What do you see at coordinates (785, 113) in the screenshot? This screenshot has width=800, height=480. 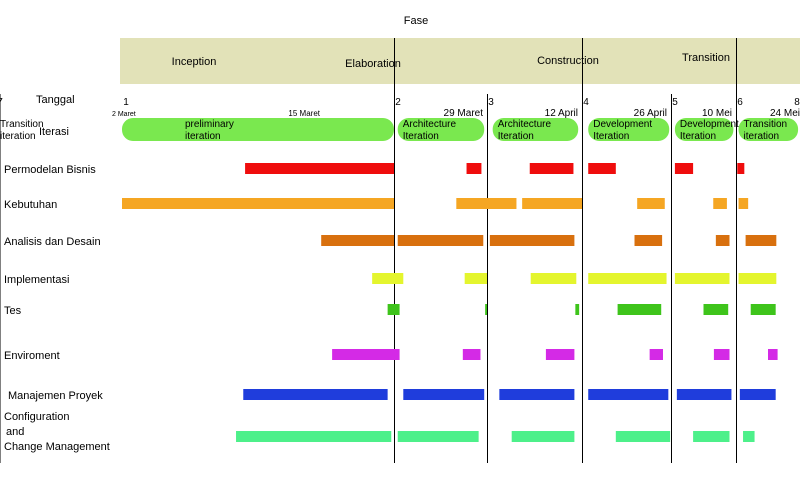 I see `milestone-date: 24 Mei` at bounding box center [785, 113].